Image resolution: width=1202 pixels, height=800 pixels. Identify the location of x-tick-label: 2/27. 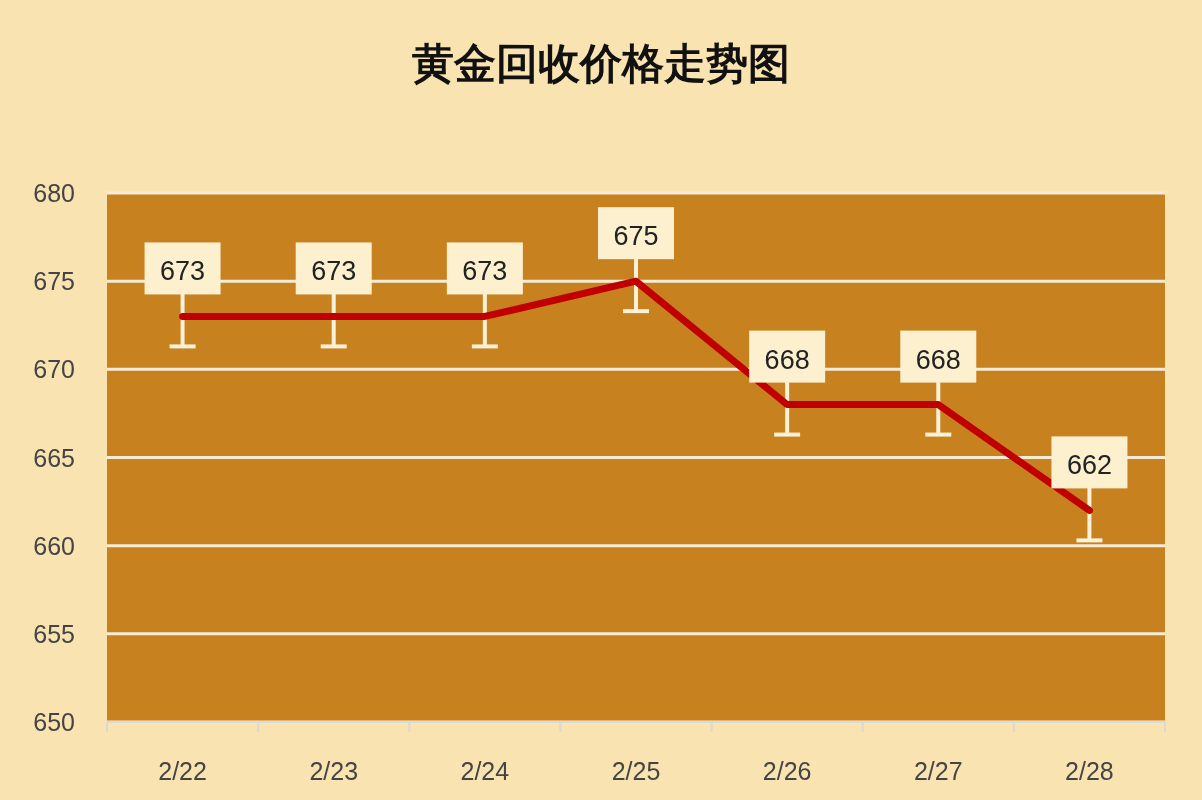
(938, 771).